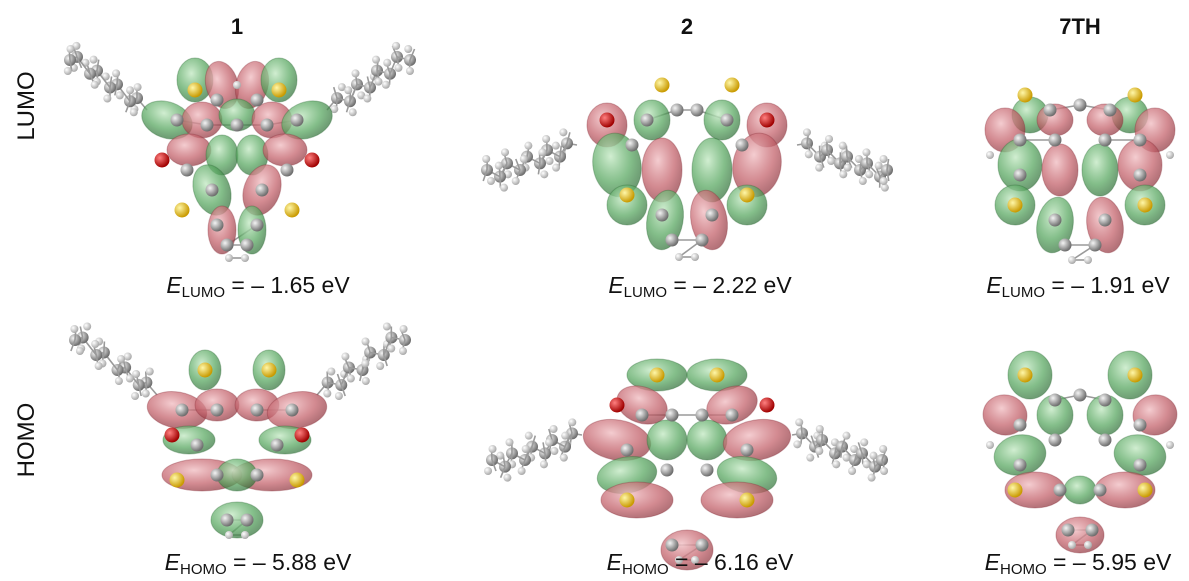  I want to click on column-header-2: 2, so click(687, 26).